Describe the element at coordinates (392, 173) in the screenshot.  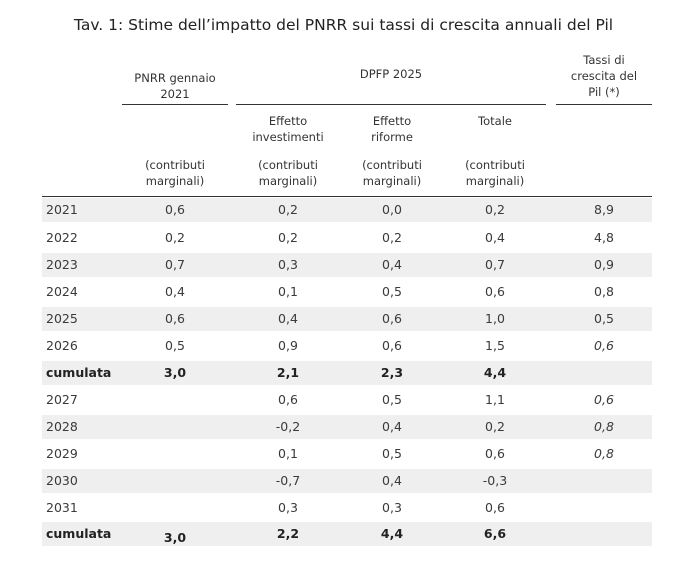
I see `caption-contributi-rif: (contributi marginali)` at that location.